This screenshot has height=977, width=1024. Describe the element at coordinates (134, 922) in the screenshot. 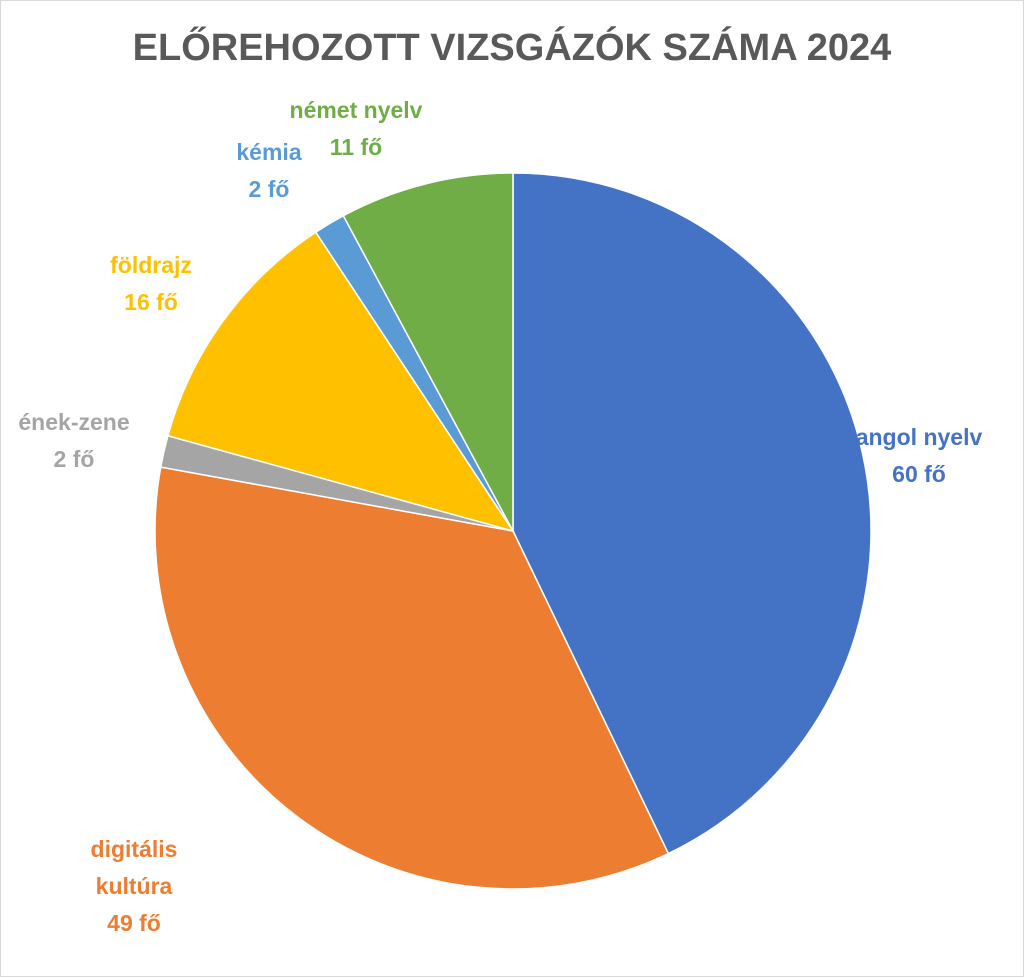

I see `value-label: 49 fő` at that location.